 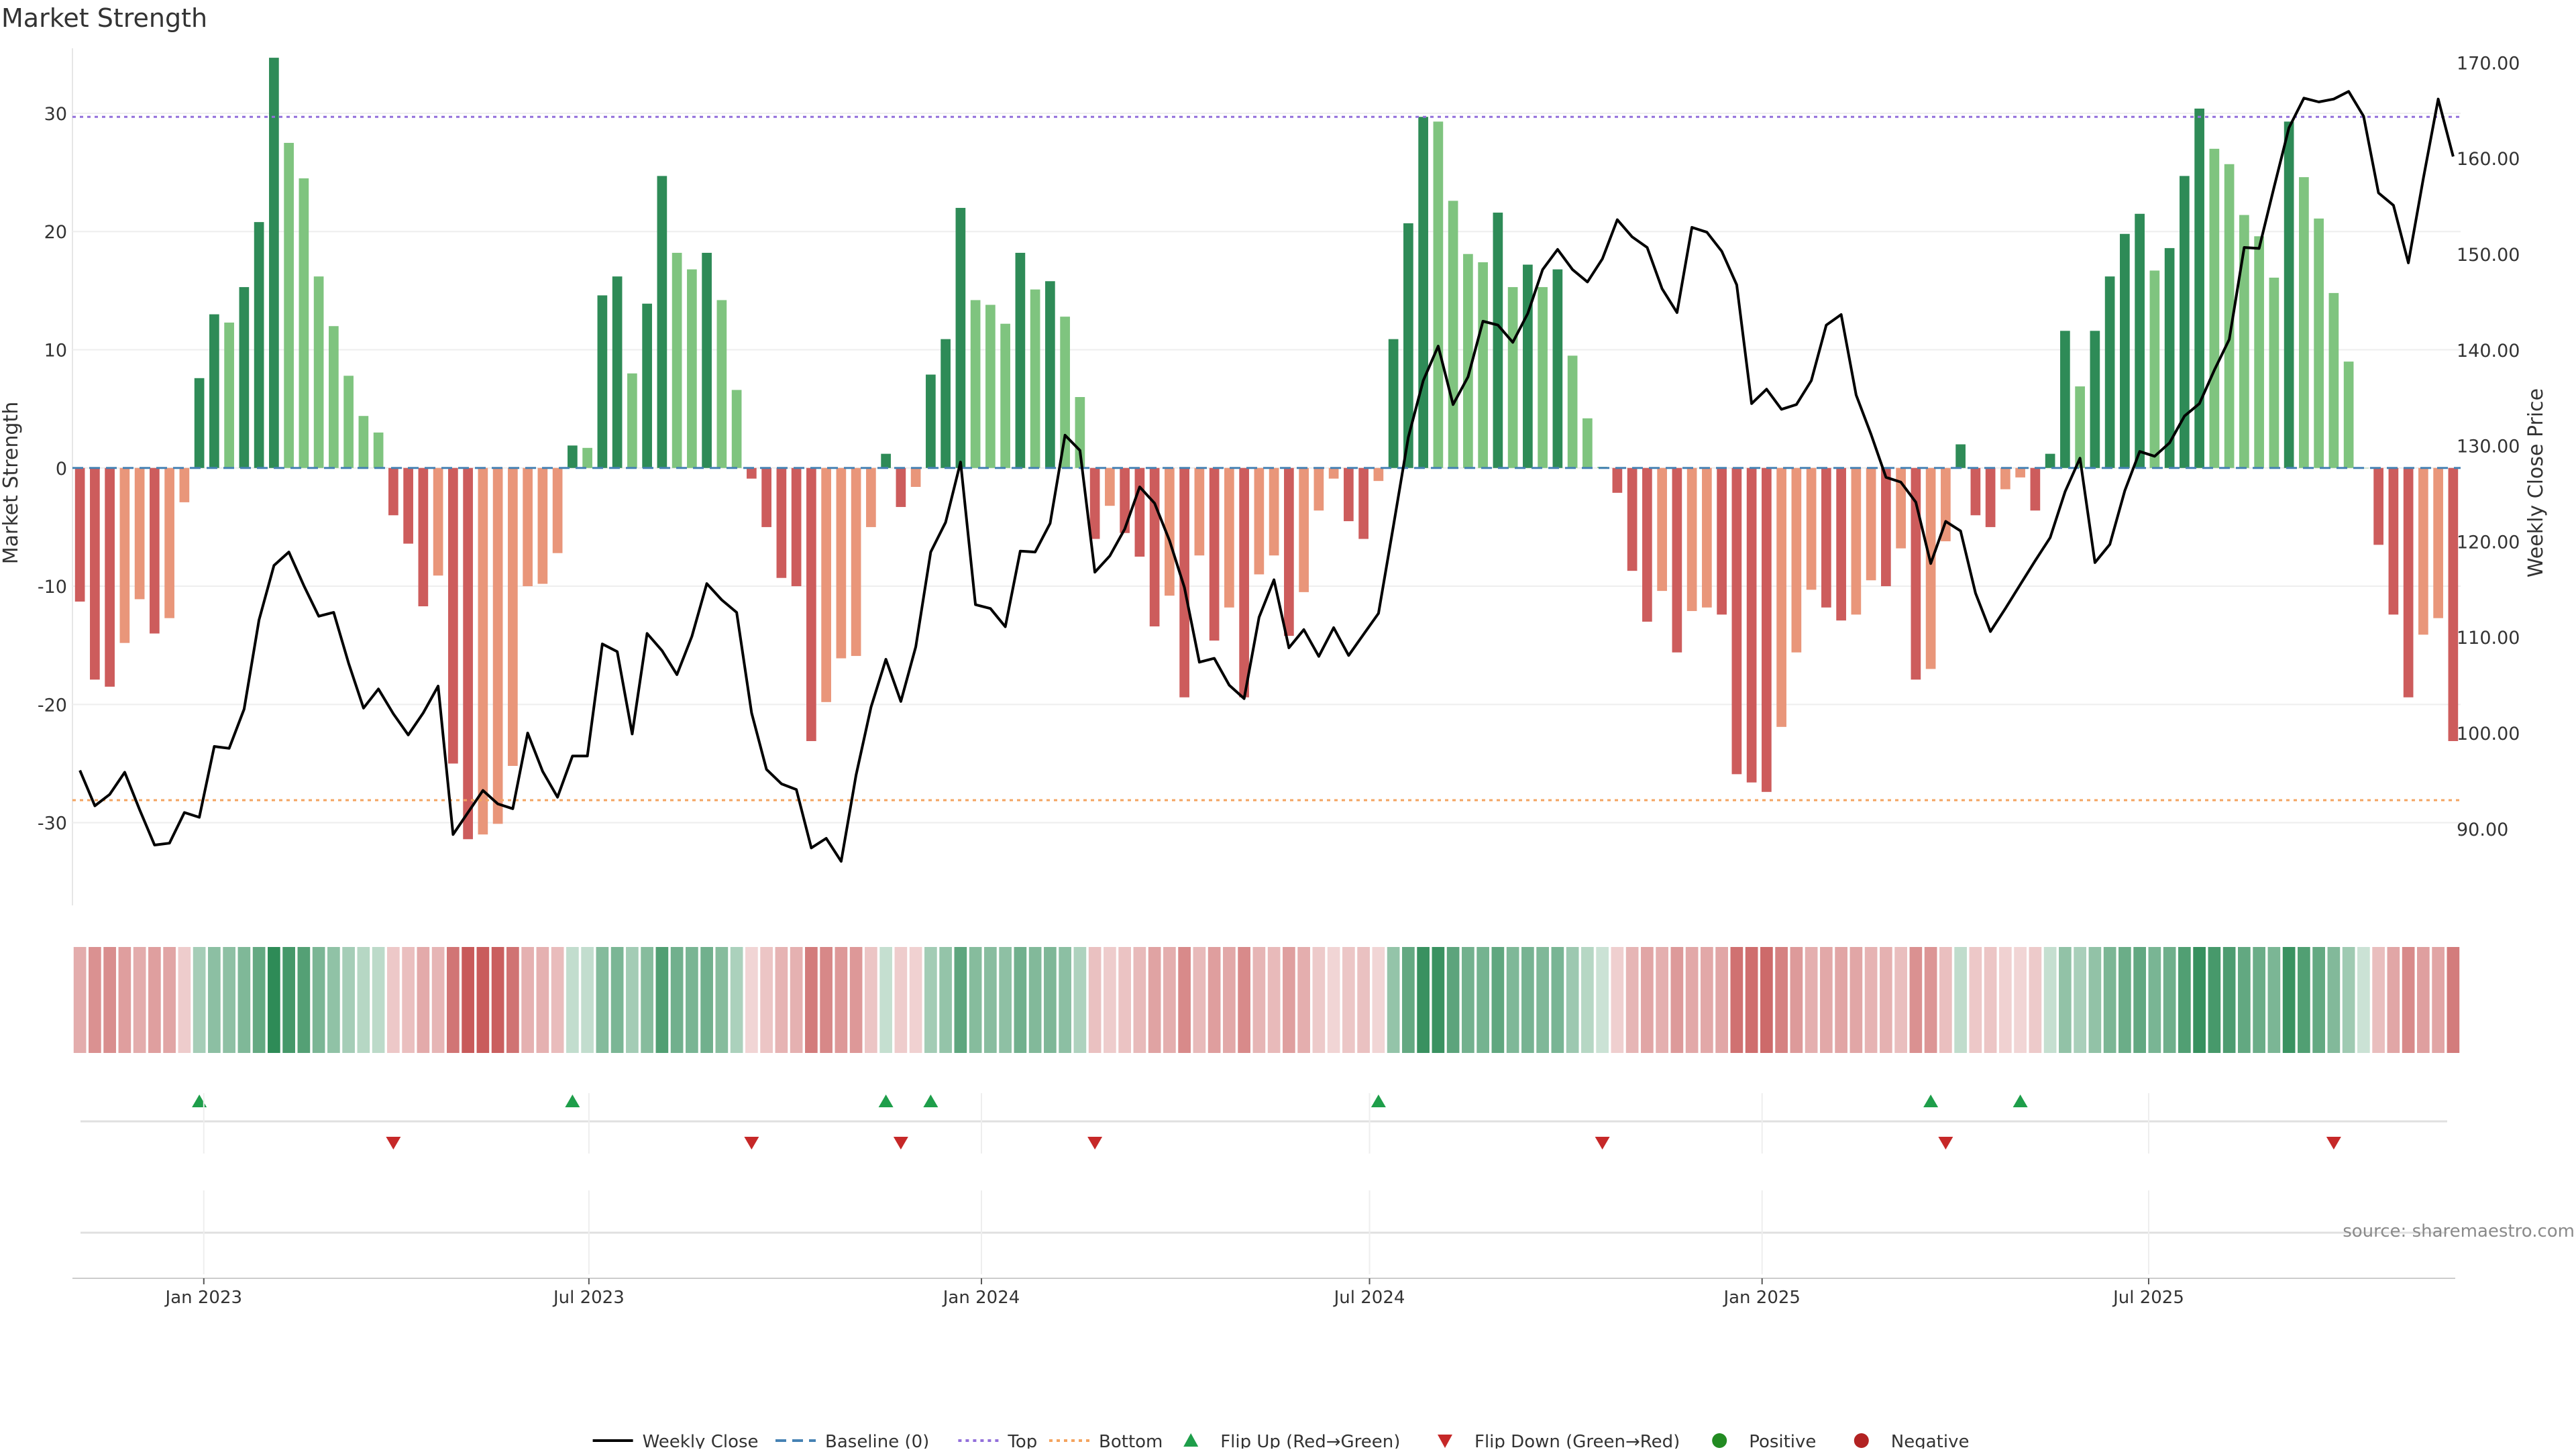 I want to click on legend-label: Weekly Close, so click(x=701, y=1440).